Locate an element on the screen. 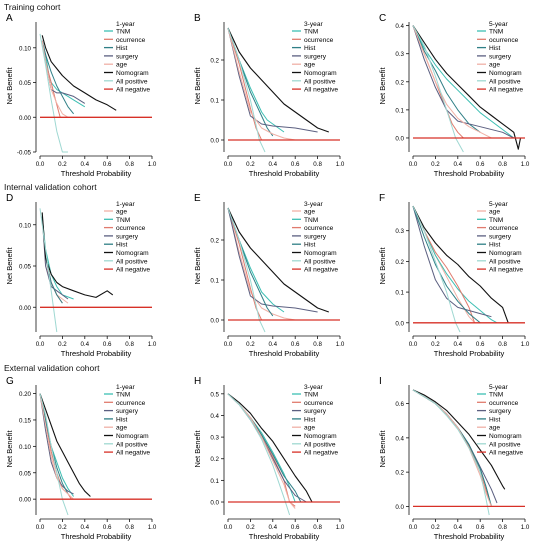  panel-label-e: E is located at coordinates (197, 198).